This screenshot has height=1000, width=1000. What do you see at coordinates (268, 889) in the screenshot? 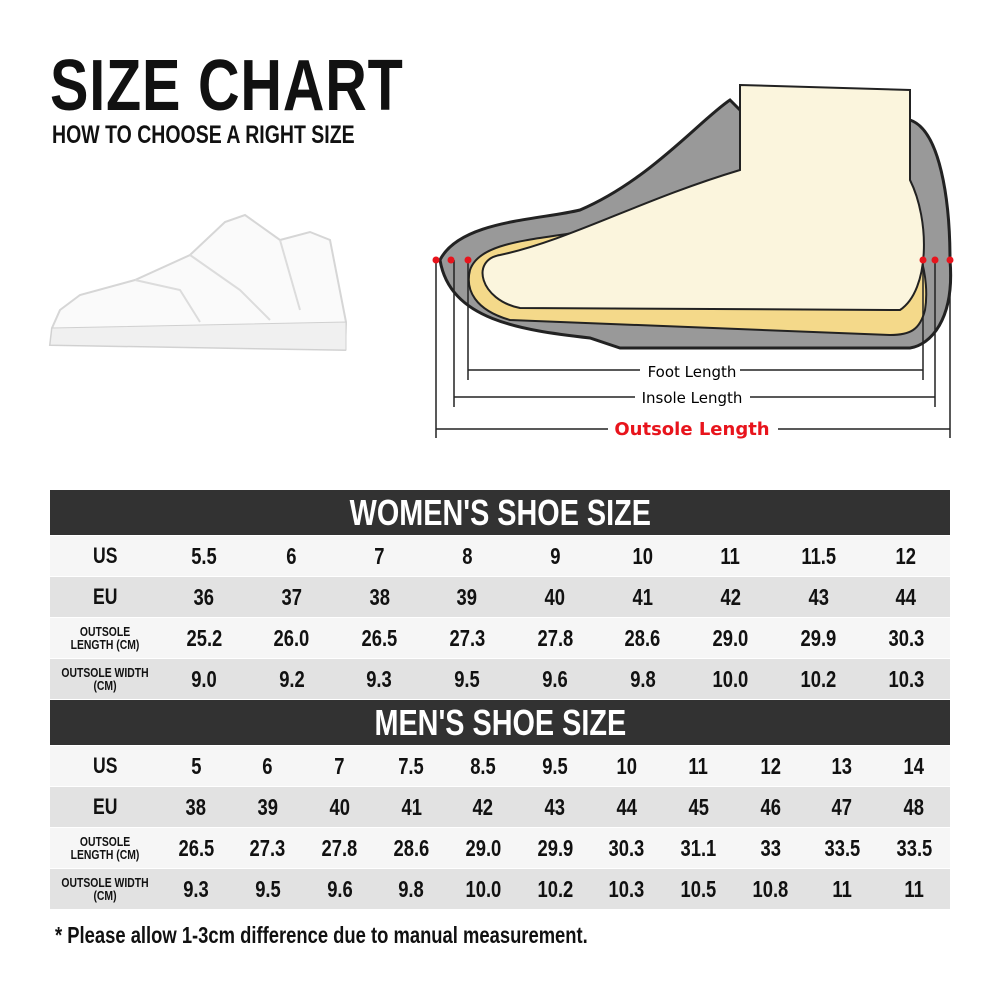
I see `table-cell: 9.5` at bounding box center [268, 889].